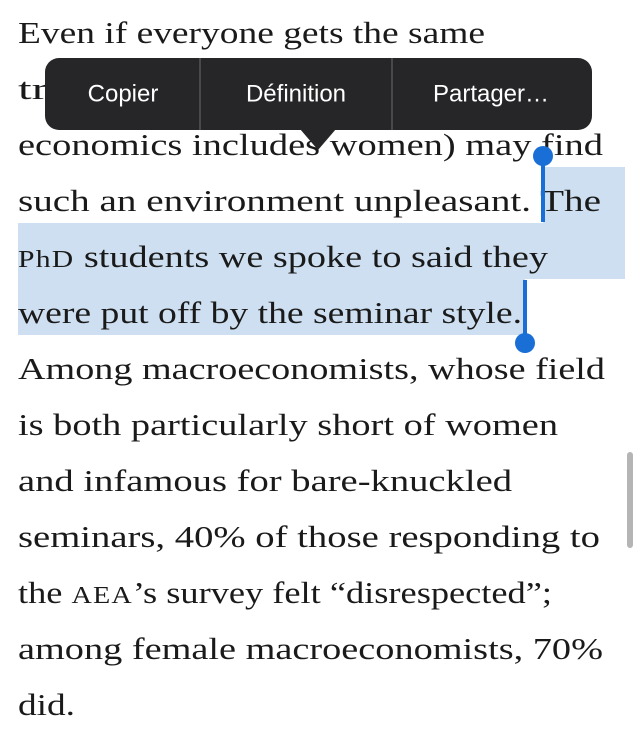 The width and height of the screenshot is (640, 744). I want to click on menu-background, so click(318, 94).